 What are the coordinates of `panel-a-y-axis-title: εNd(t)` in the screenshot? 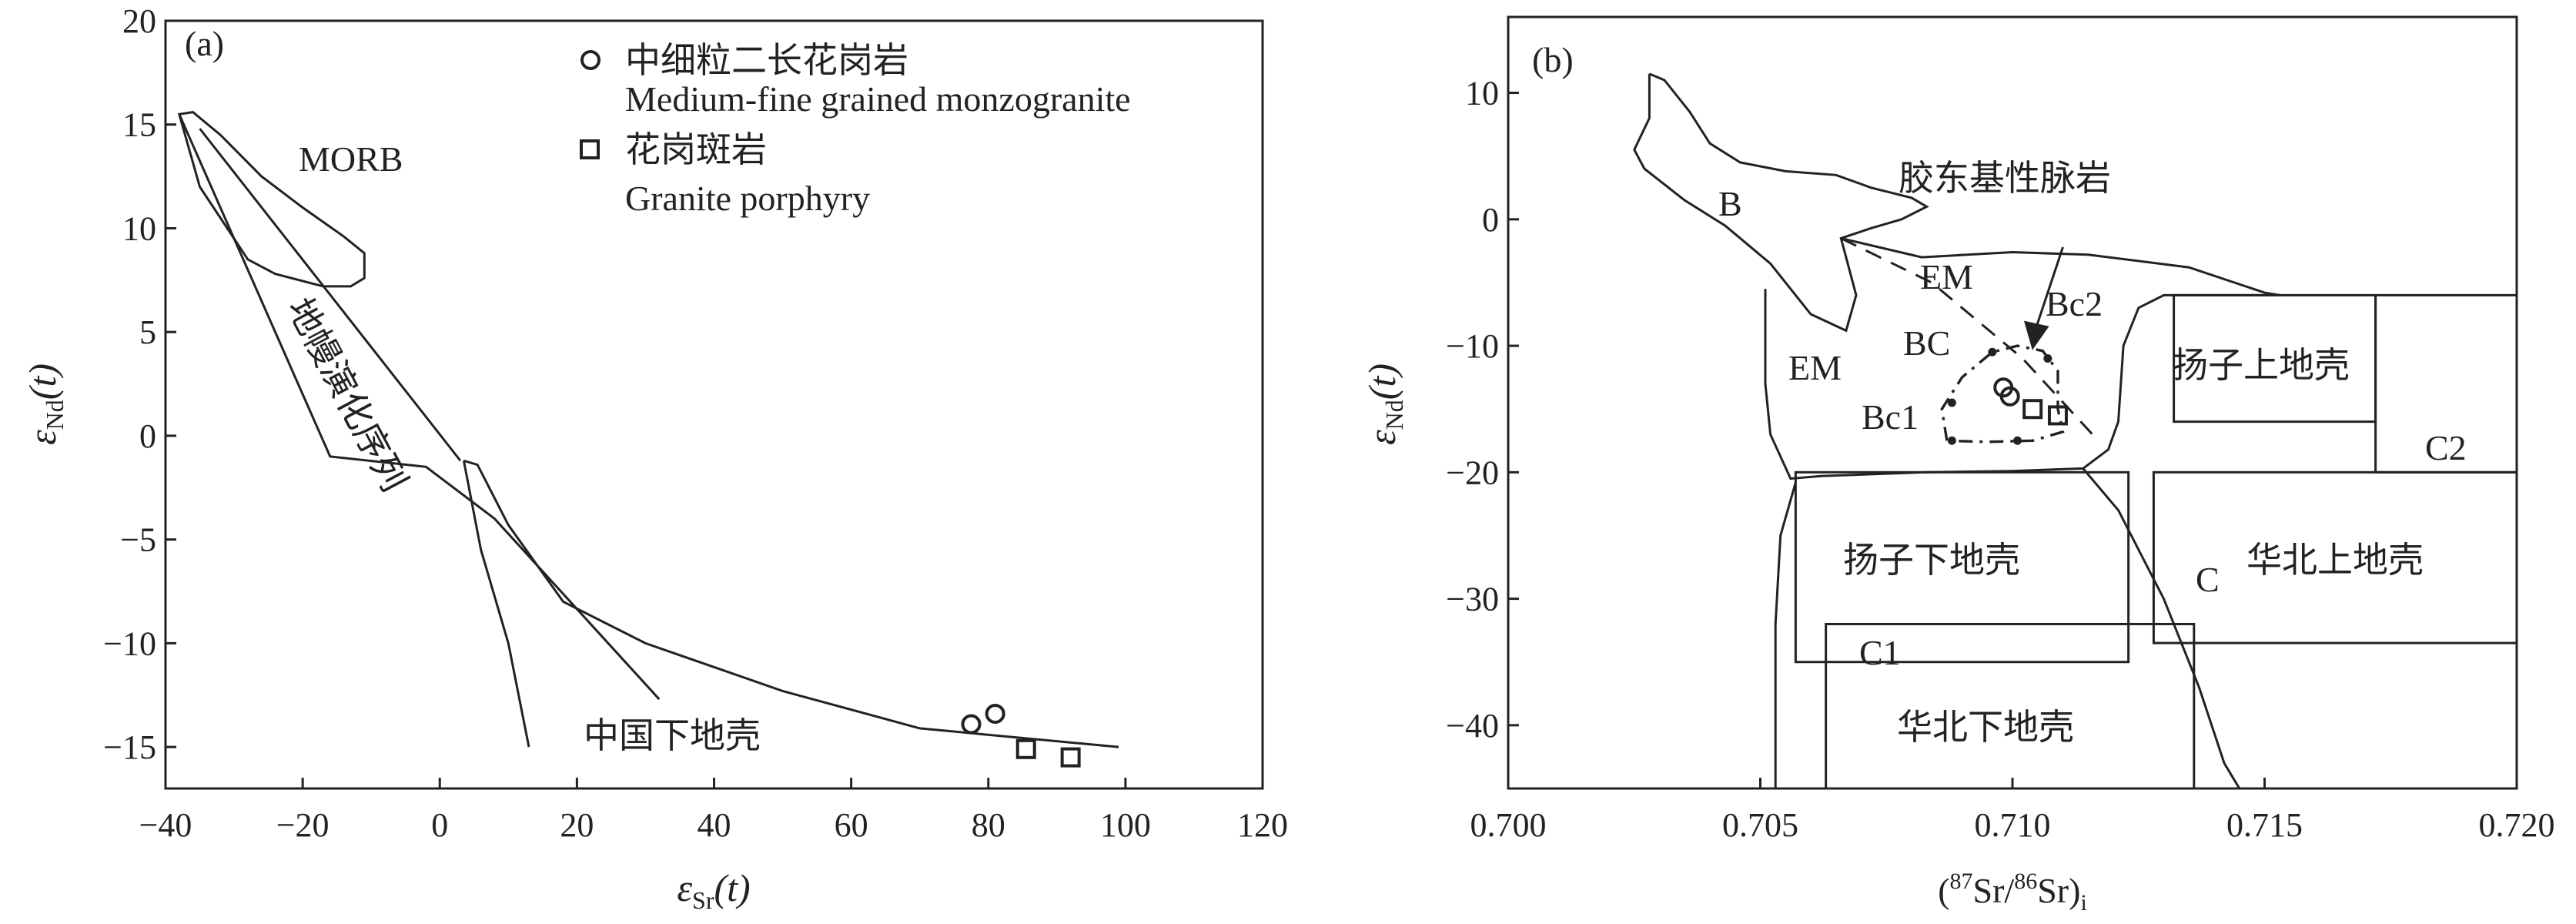 It's located at (45, 404).